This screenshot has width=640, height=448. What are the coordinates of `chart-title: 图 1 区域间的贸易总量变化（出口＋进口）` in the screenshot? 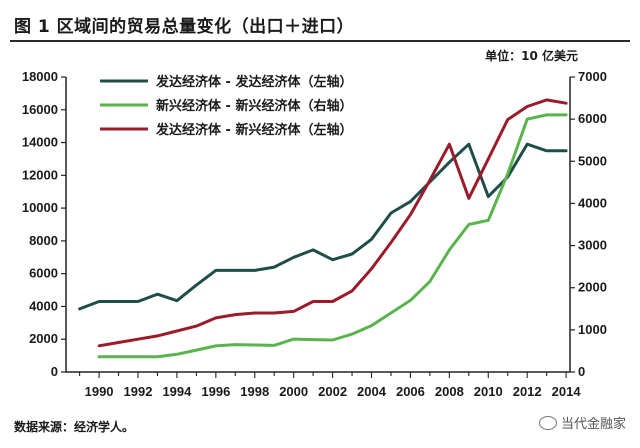 It's located at (184, 27).